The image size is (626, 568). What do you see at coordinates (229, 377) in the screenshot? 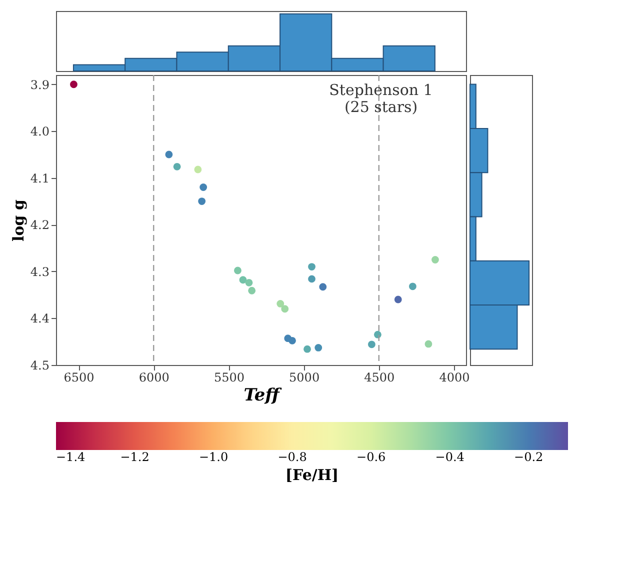
I see `x-tick-label: 5500` at bounding box center [229, 377].